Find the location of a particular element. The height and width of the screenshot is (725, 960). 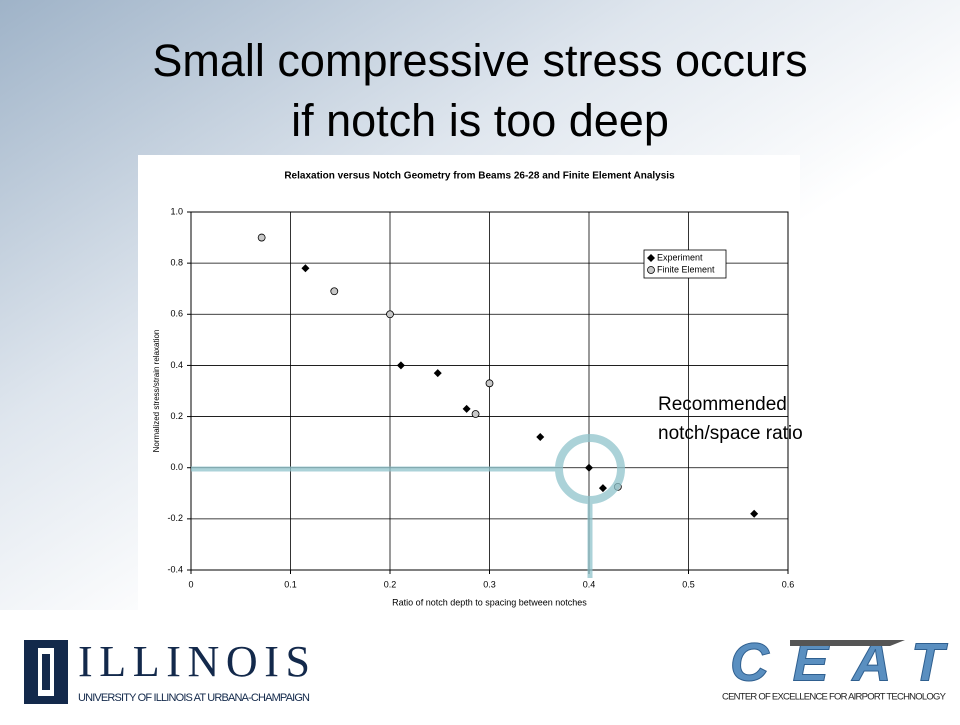

logo-plane is located at coordinates (847, 643).